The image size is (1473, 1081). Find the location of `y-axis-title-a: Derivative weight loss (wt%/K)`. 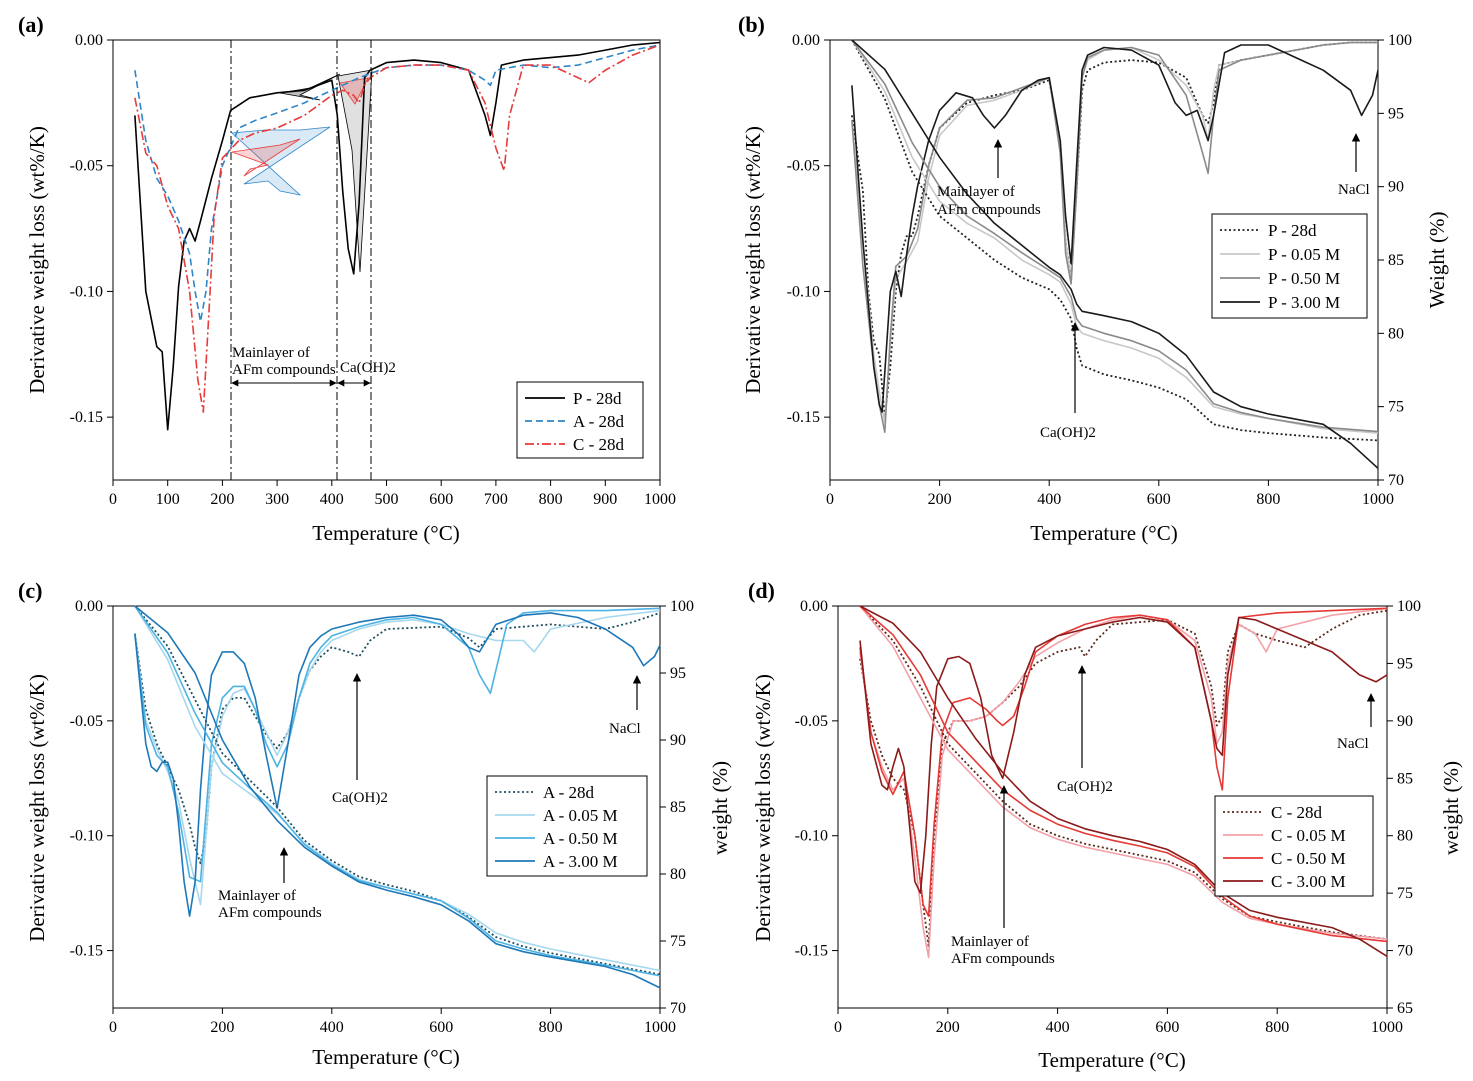

y-axis-title-a: Derivative weight loss (wt%/K) is located at coordinates (37, 260).